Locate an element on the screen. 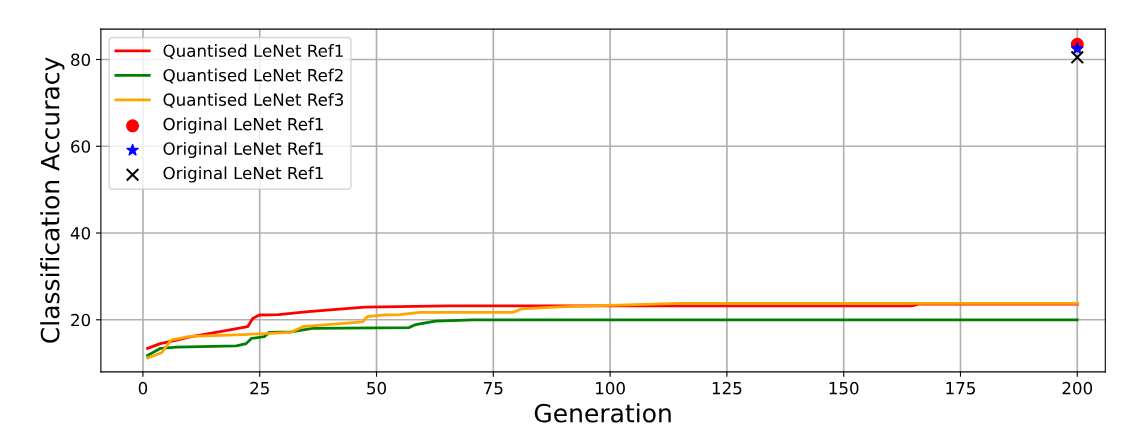 The height and width of the screenshot is (448, 1121). x-tick-label: 25 is located at coordinates (259, 388).